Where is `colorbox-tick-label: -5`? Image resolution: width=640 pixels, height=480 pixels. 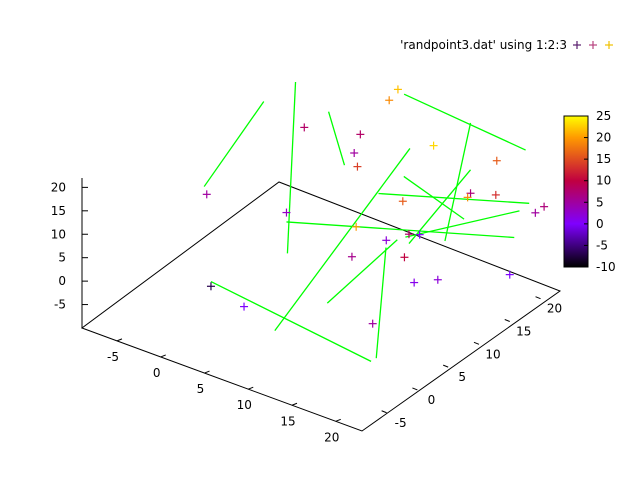 colorbox-tick-label: -5 is located at coordinates (602, 245).